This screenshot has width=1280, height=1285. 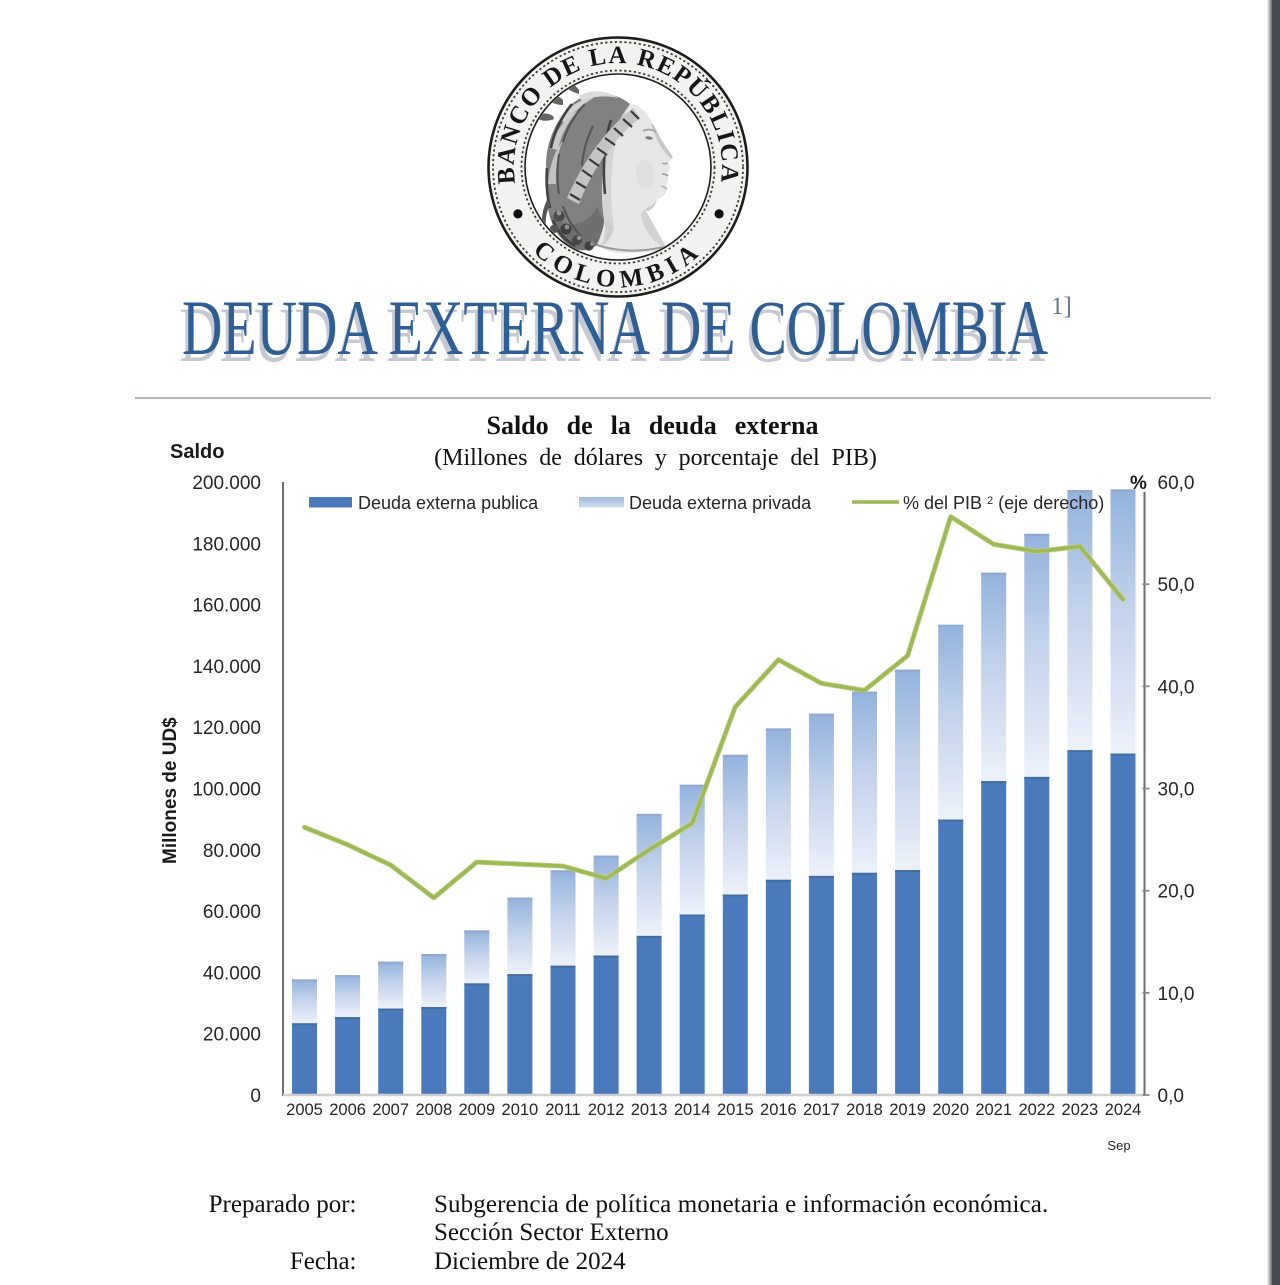 I want to click on svg-text: 60.000, so click(x=232, y=912).